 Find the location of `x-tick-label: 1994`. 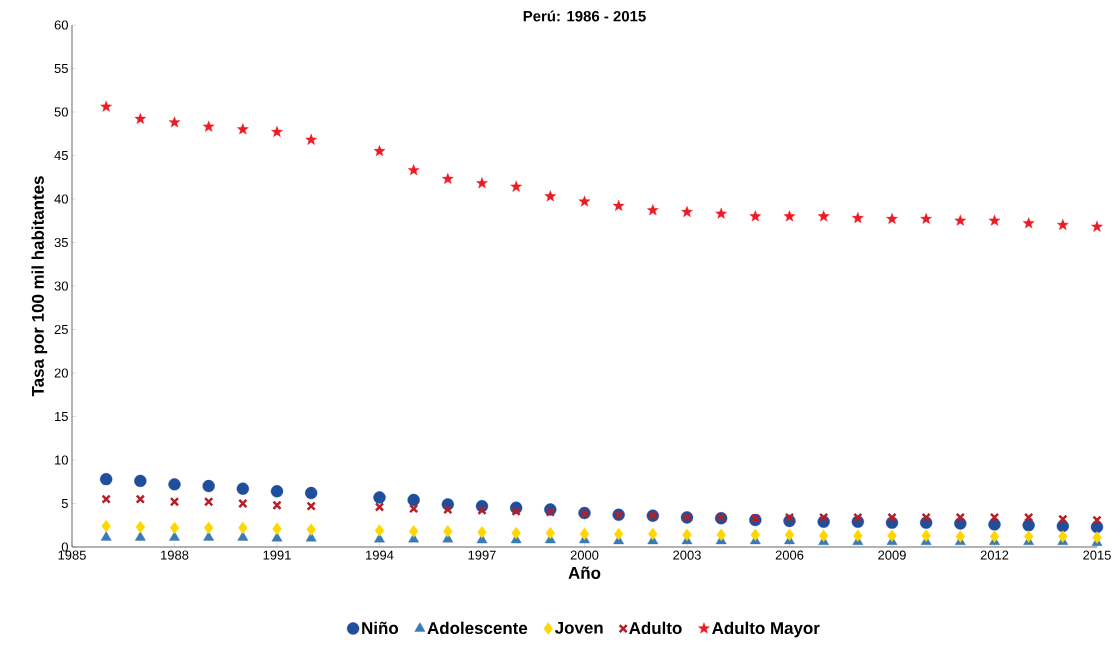

x-tick-label: 1994 is located at coordinates (380, 555).